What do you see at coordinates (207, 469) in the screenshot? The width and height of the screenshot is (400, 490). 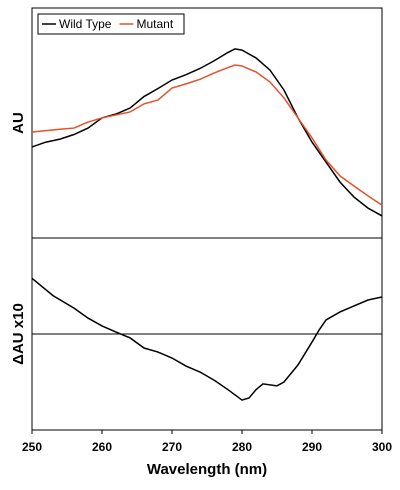 I see `x-axis-label: Wavelength (nm)` at bounding box center [207, 469].